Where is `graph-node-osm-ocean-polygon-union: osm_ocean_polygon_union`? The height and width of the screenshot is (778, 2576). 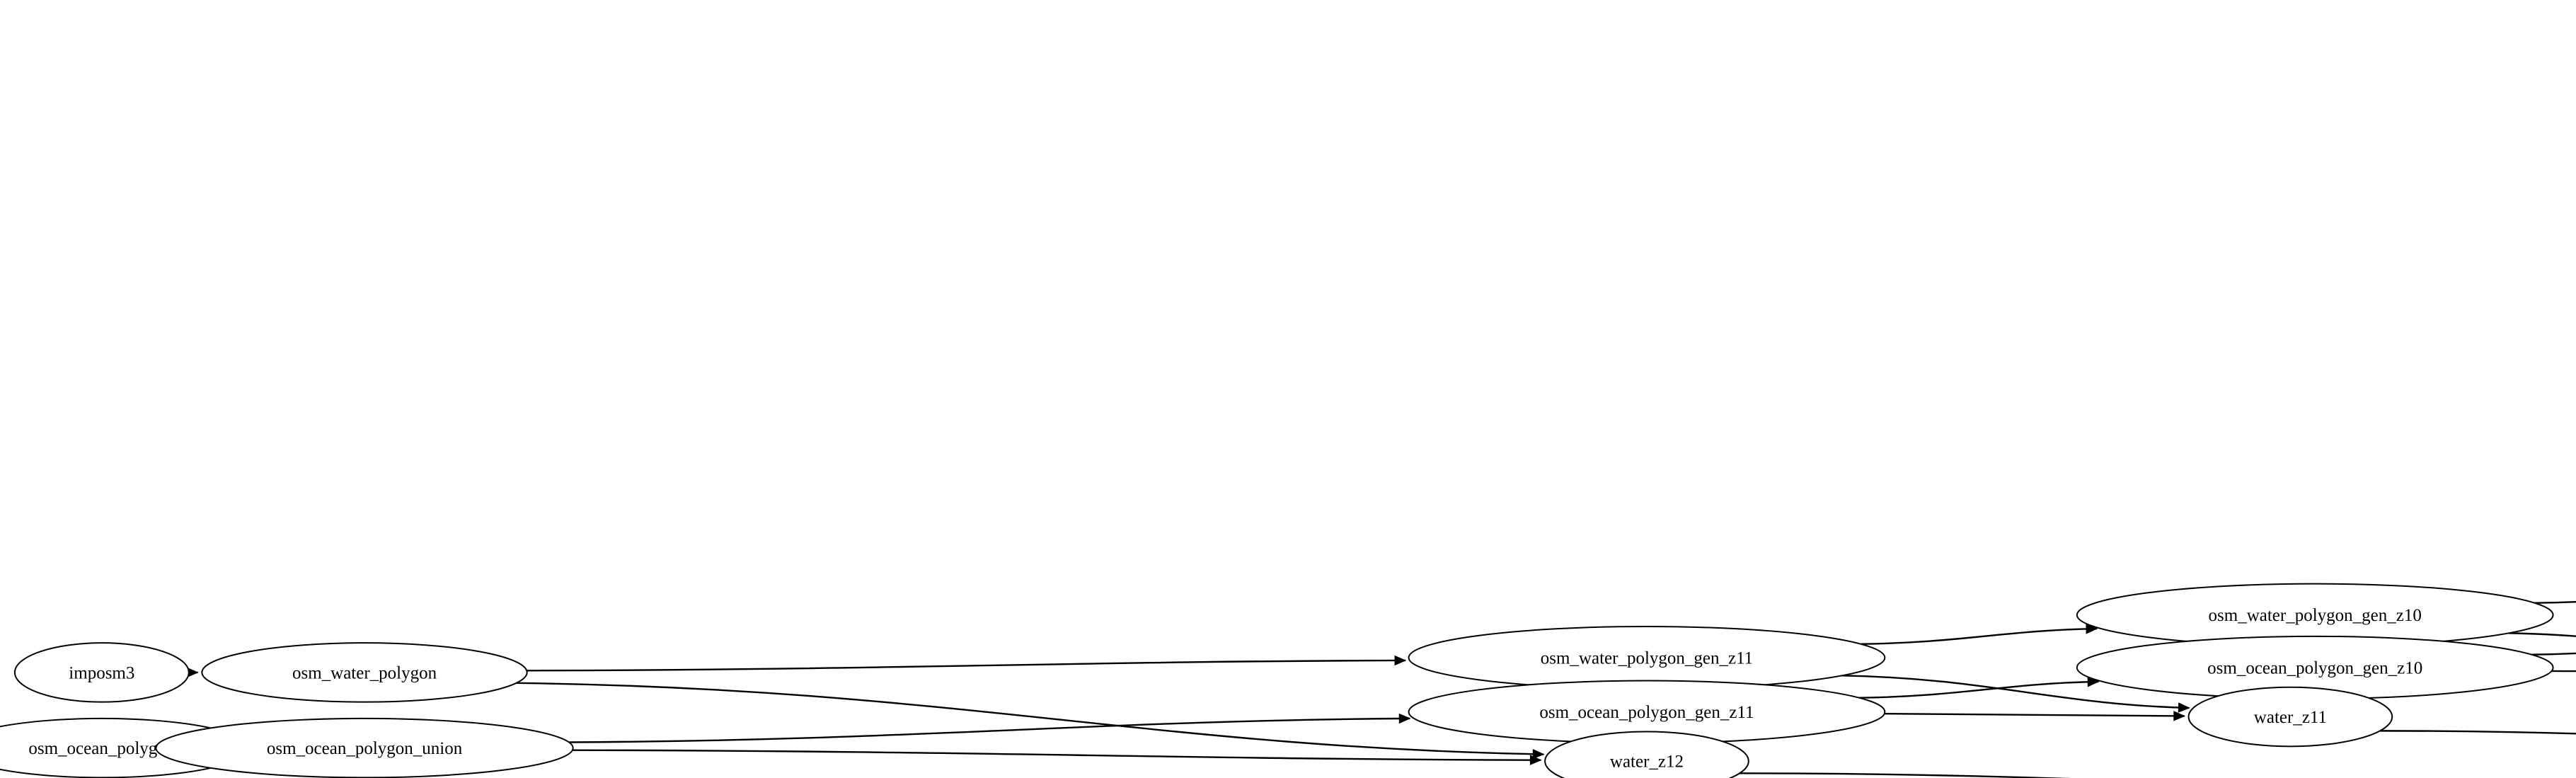 graph-node-osm-ocean-polygon-union: osm_ocean_polygon_union is located at coordinates (365, 747).